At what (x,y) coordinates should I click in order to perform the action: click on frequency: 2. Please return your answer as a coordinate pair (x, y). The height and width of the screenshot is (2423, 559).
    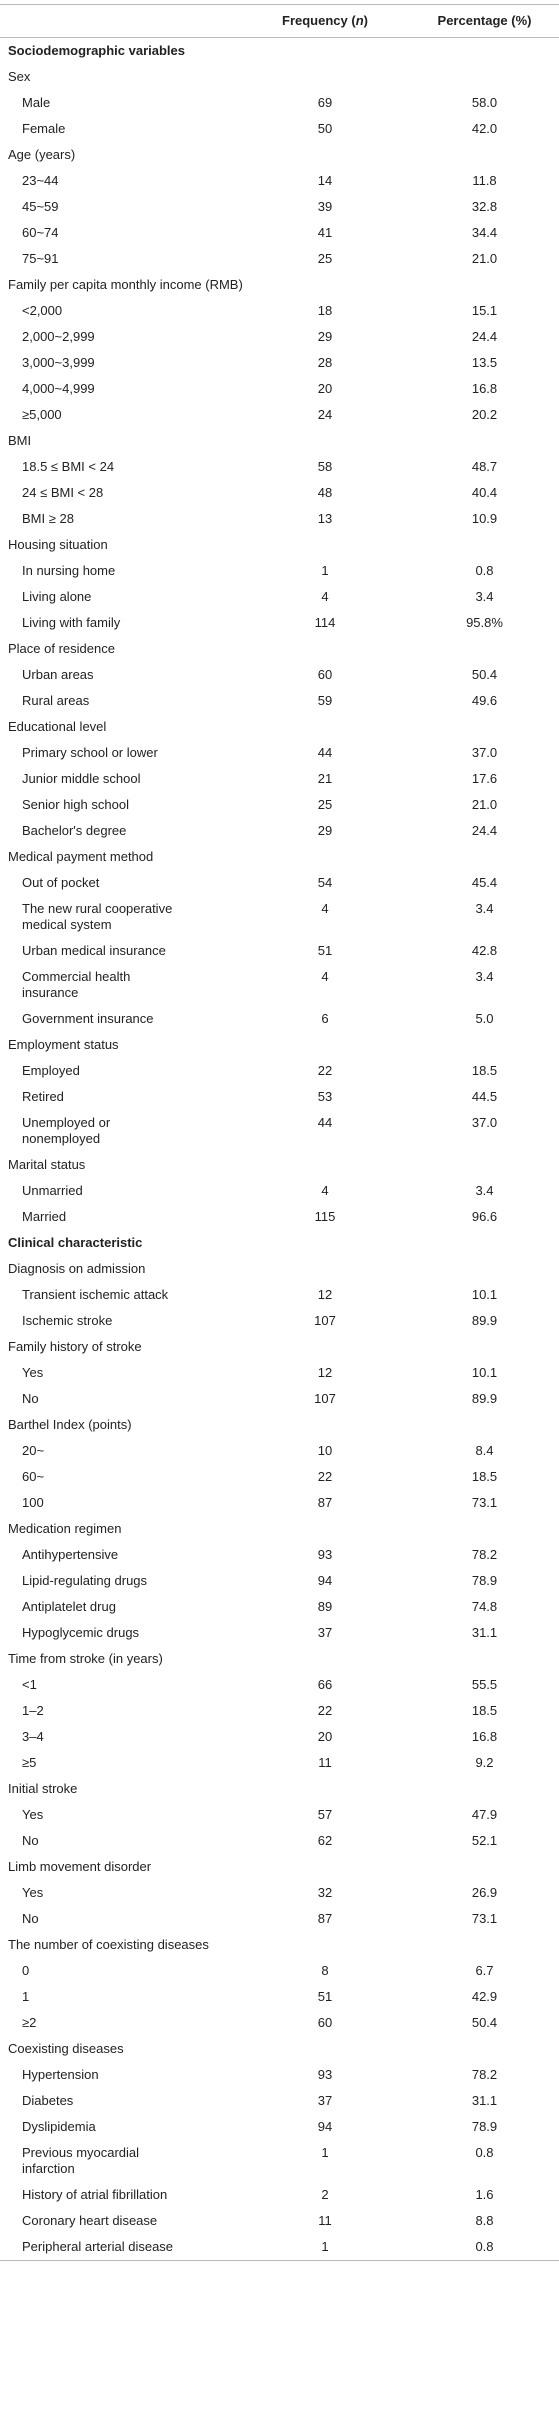
    Looking at the image, I should click on (325, 2194).